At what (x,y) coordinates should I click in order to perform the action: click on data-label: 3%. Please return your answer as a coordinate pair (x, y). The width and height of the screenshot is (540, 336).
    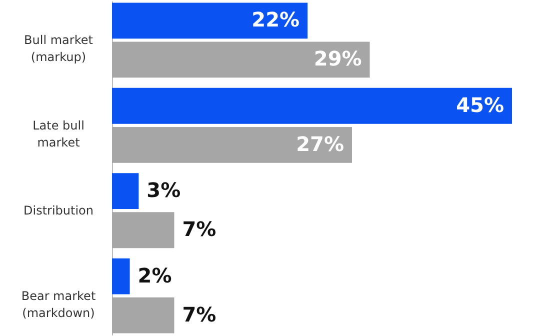
    Looking at the image, I should click on (163, 190).